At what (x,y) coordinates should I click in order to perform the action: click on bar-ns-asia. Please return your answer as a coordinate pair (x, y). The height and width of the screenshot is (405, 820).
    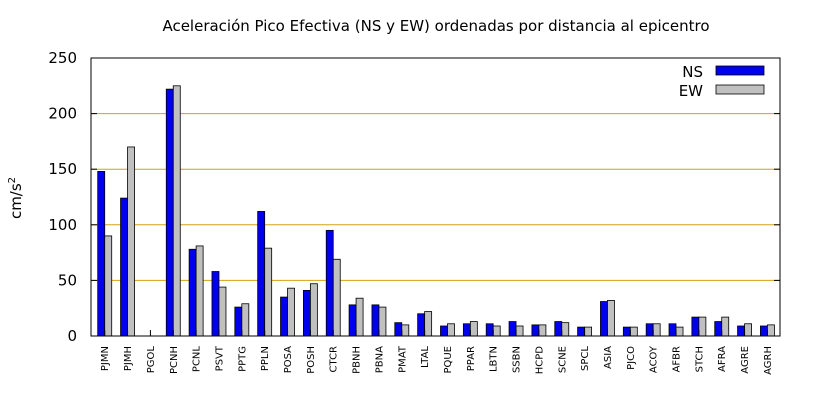
    Looking at the image, I should click on (604, 319).